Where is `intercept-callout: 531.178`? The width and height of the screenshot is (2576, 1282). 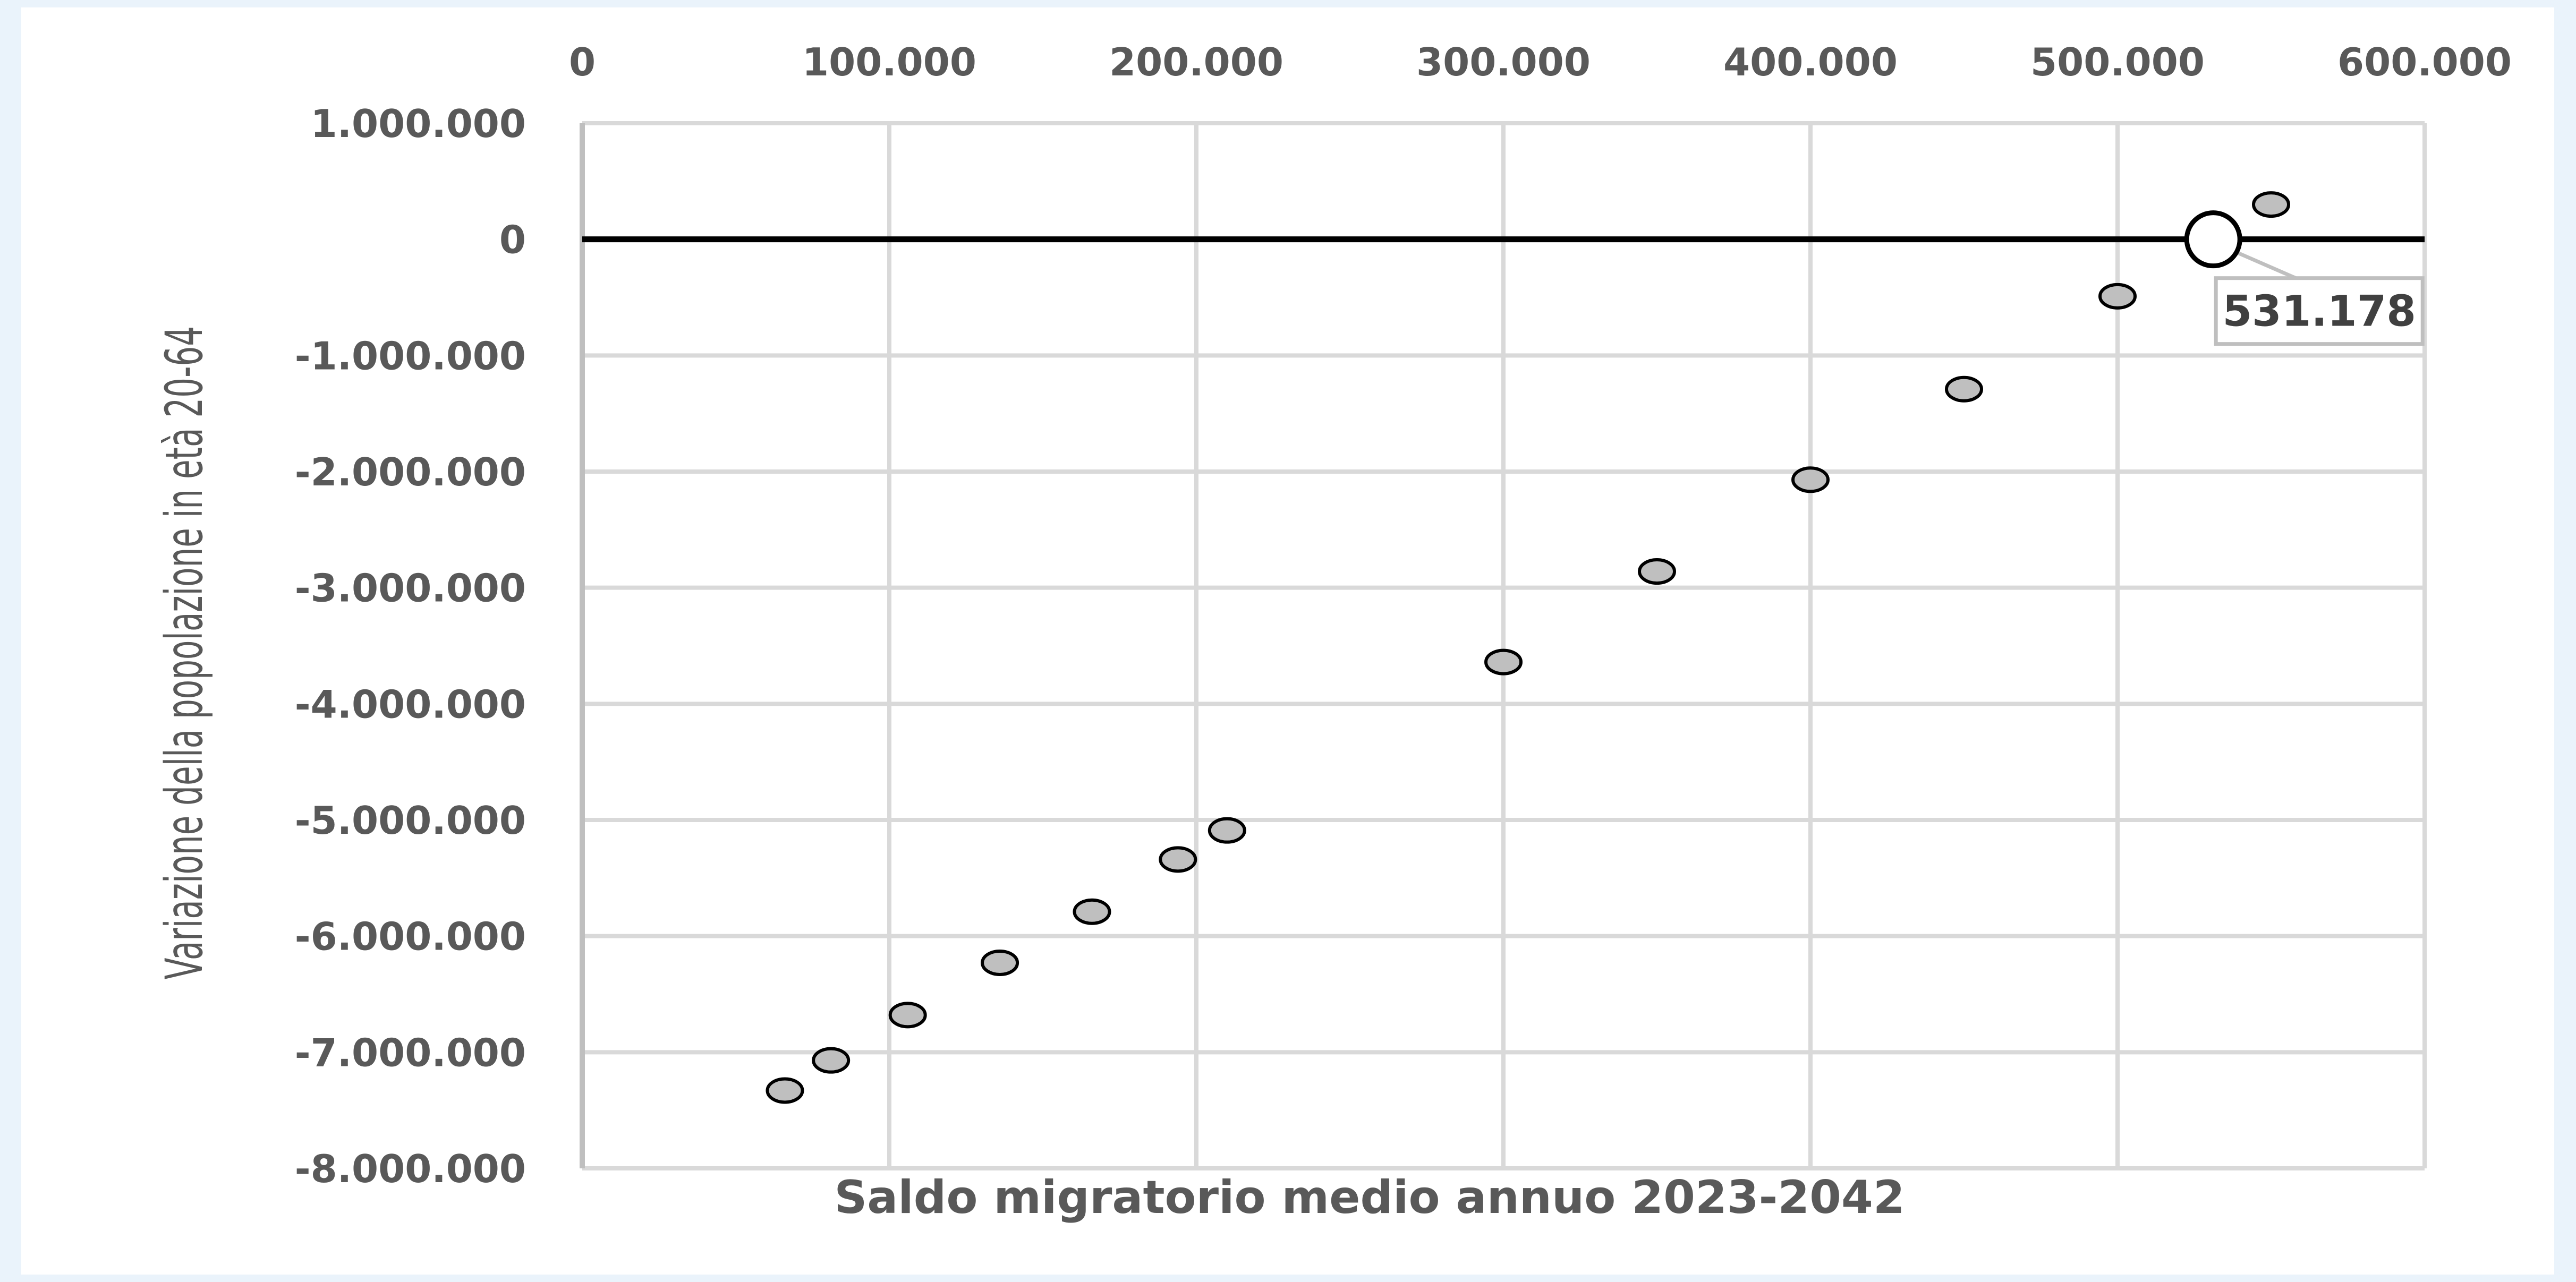
intercept-callout: 531.178 is located at coordinates (2304, 278).